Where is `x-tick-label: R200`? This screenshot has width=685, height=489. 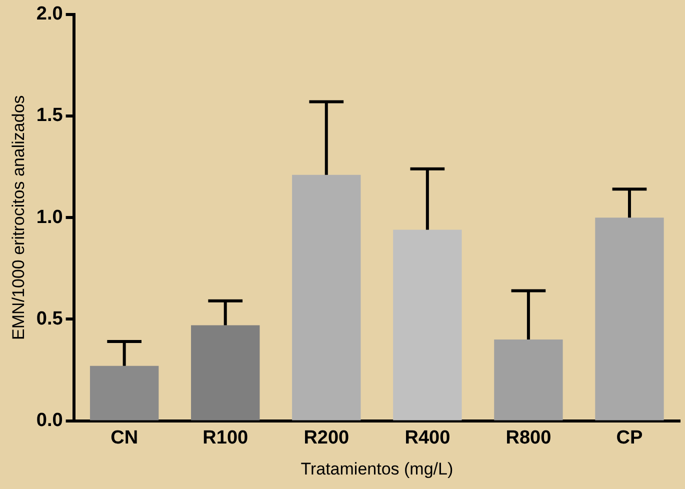 x-tick-label: R200 is located at coordinates (327, 437).